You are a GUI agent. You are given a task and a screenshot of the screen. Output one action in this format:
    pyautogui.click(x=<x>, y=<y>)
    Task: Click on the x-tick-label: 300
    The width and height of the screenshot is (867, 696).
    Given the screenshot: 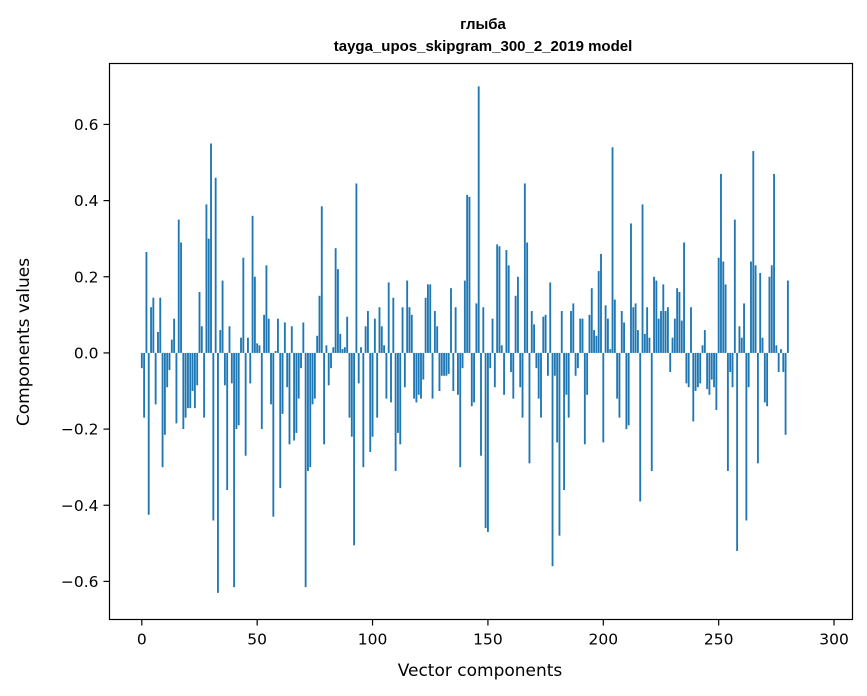 What is the action you would take?
    pyautogui.click(x=834, y=640)
    